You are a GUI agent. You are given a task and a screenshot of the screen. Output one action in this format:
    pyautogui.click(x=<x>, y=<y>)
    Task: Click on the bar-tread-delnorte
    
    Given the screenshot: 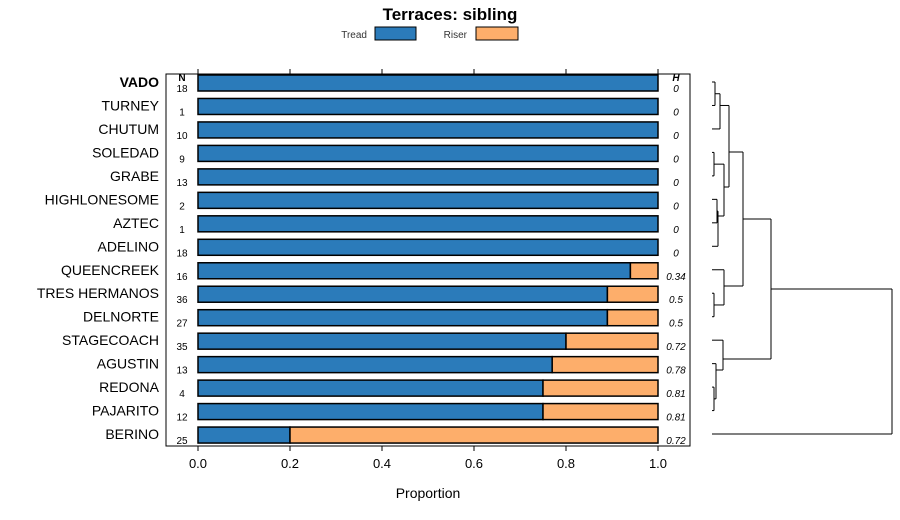 What is the action you would take?
    pyautogui.click(x=403, y=317)
    